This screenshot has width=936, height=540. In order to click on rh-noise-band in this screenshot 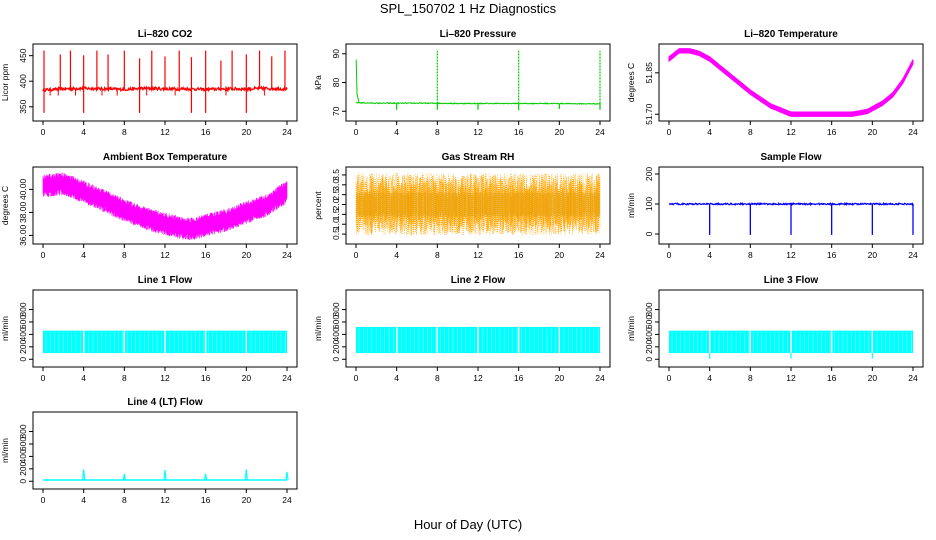, I will do `click(478, 204)`.